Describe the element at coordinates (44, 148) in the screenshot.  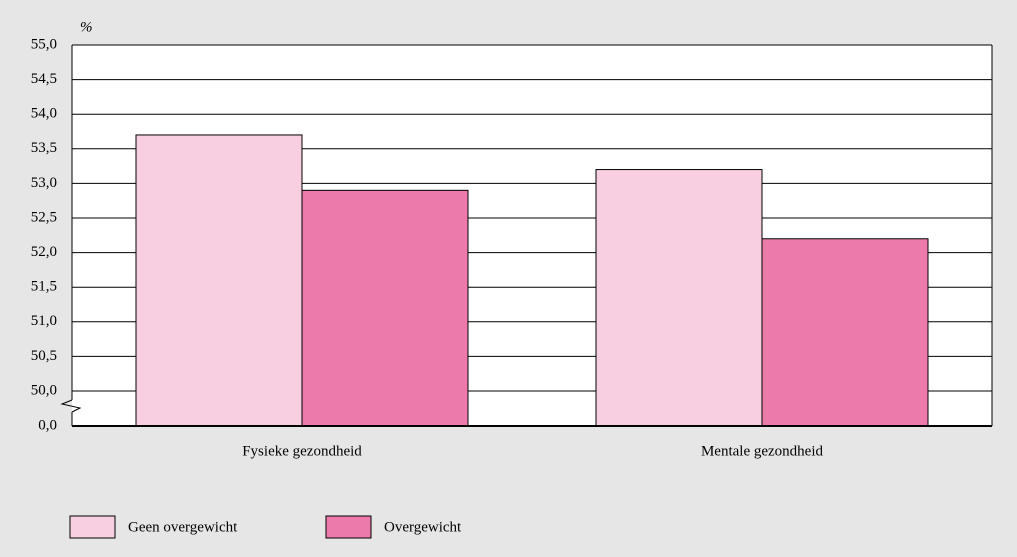
I see `y-tick-label: 53,5` at that location.